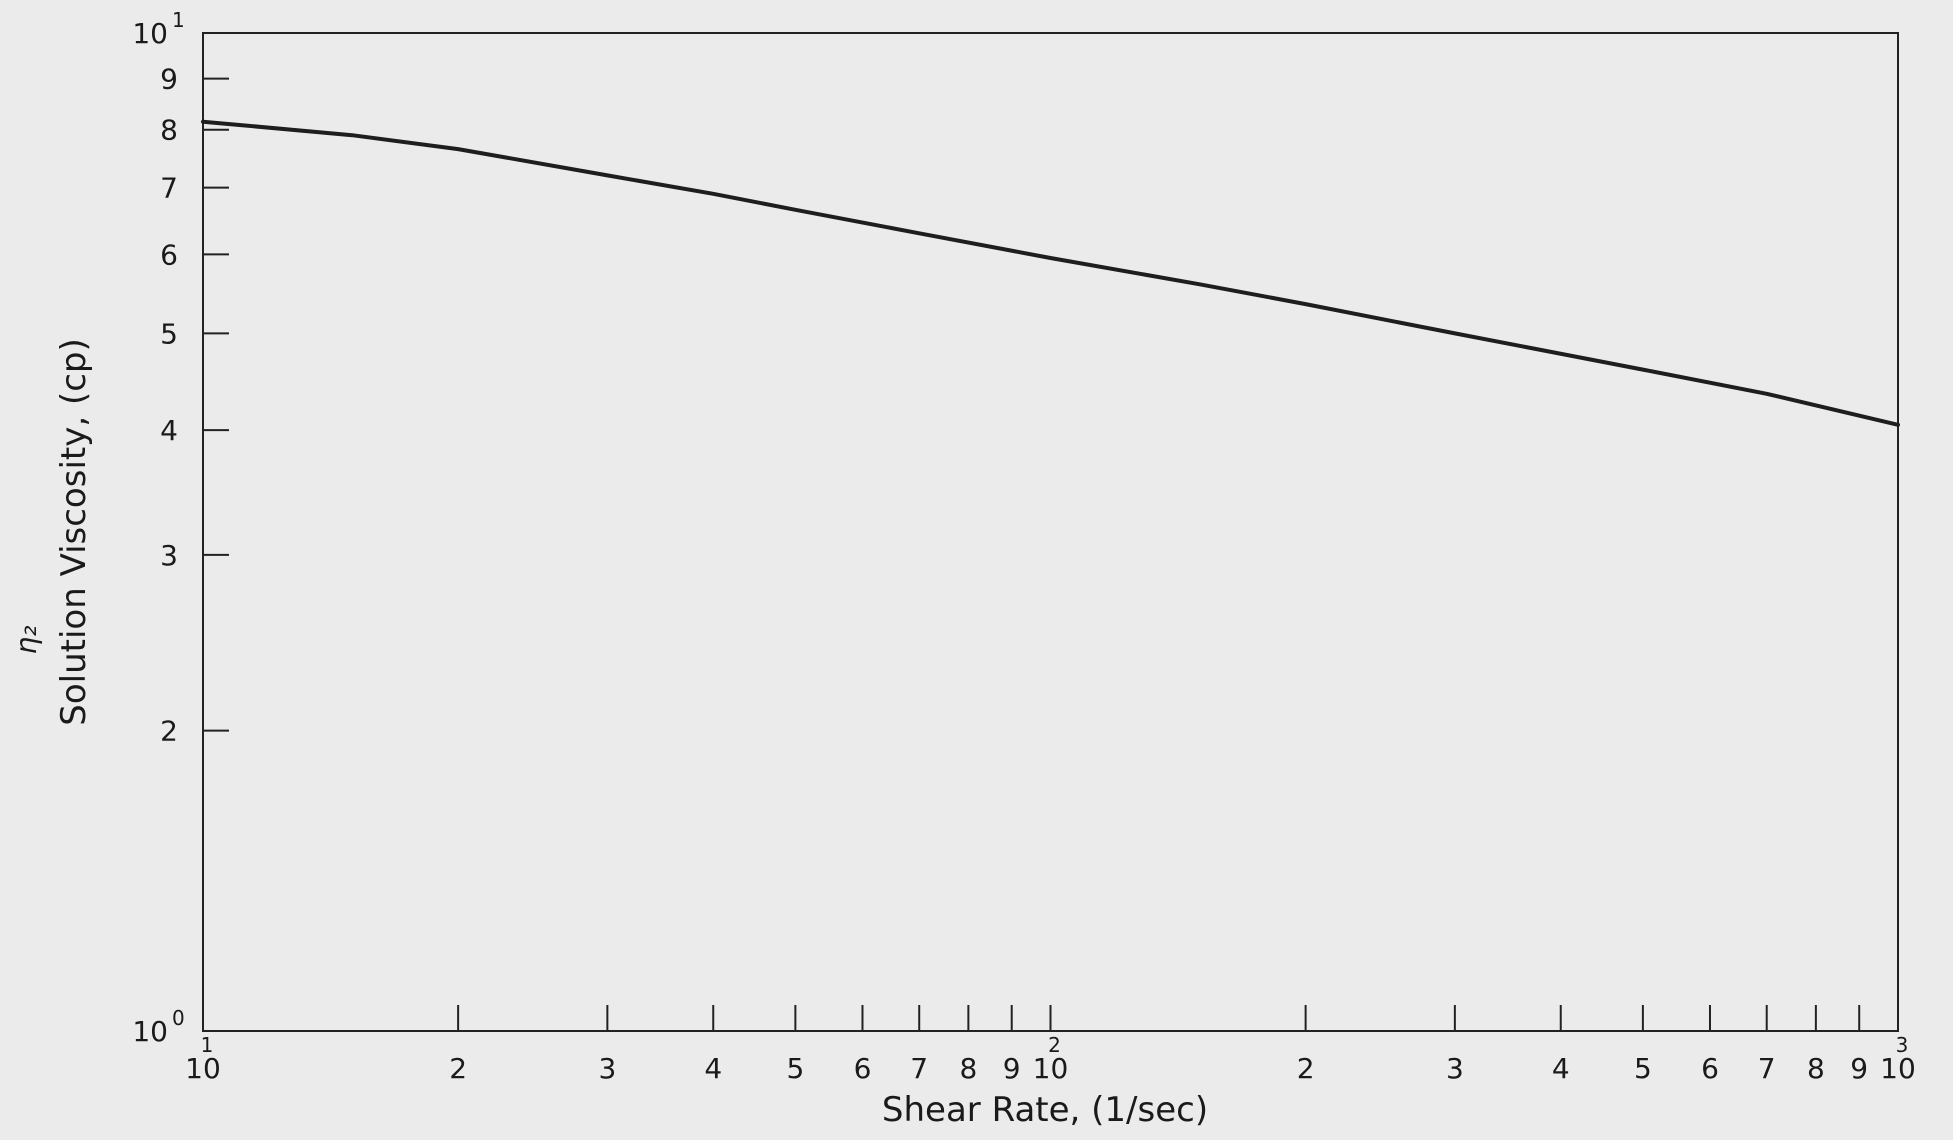 Image resolution: width=1953 pixels, height=1140 pixels. What do you see at coordinates (169, 430) in the screenshot?
I see `y-tick-label: 4` at bounding box center [169, 430].